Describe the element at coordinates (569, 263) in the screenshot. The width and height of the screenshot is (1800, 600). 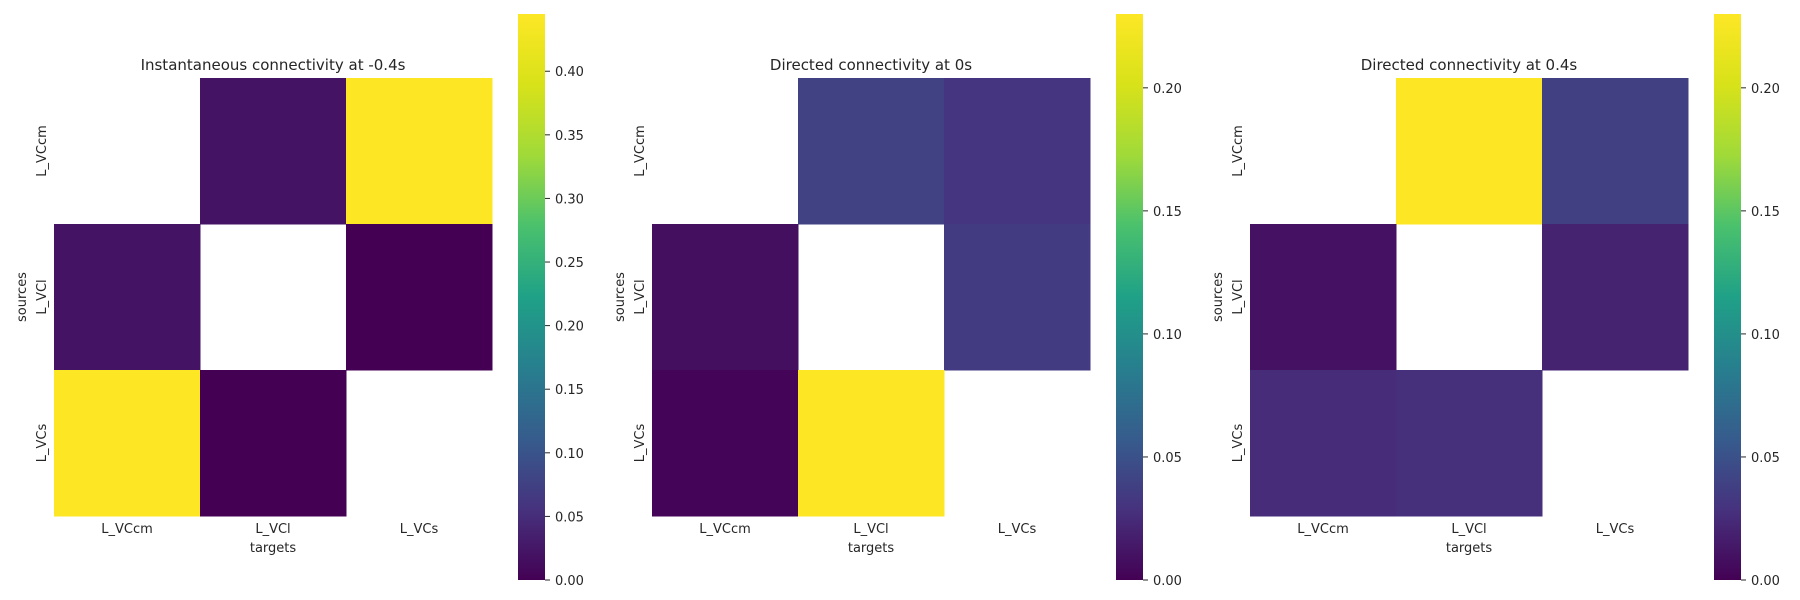
I see `colorbar-tick-label: 0.25` at that location.